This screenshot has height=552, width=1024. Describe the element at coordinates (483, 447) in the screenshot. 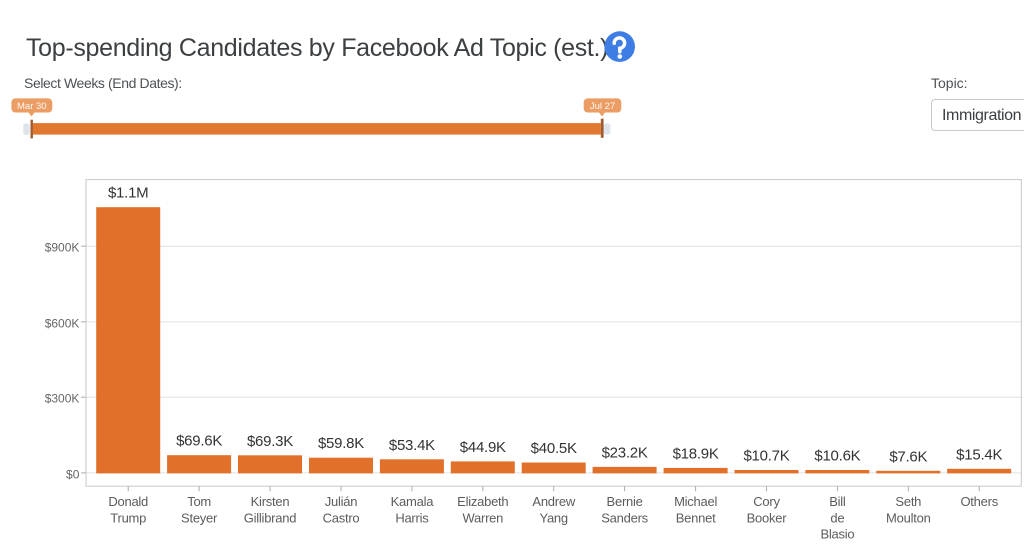

I see `svg-text: $44.9K` at that location.